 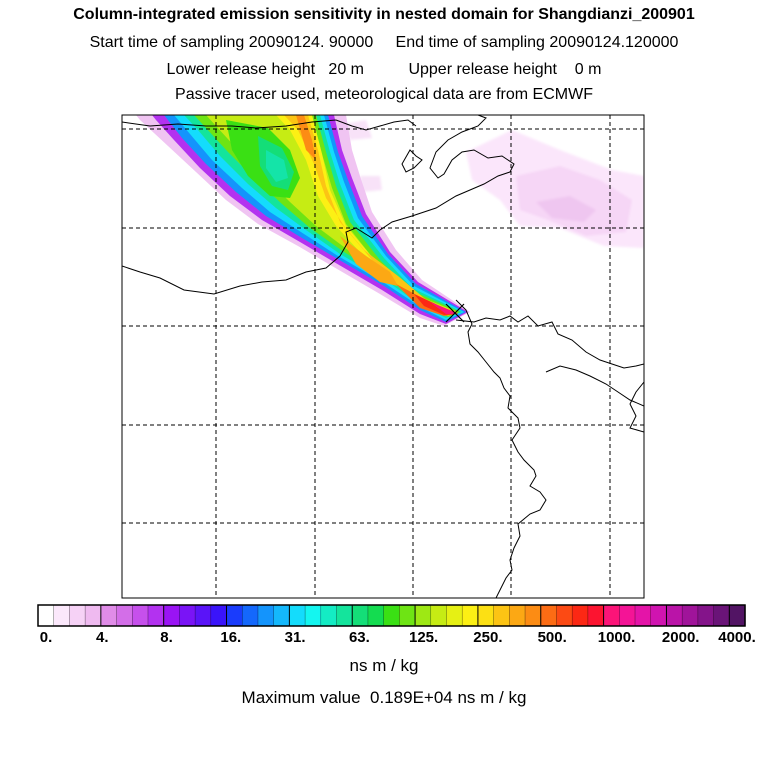 What do you see at coordinates (384, 665) in the screenshot?
I see `colorbar-units: ns m / kg` at bounding box center [384, 665].